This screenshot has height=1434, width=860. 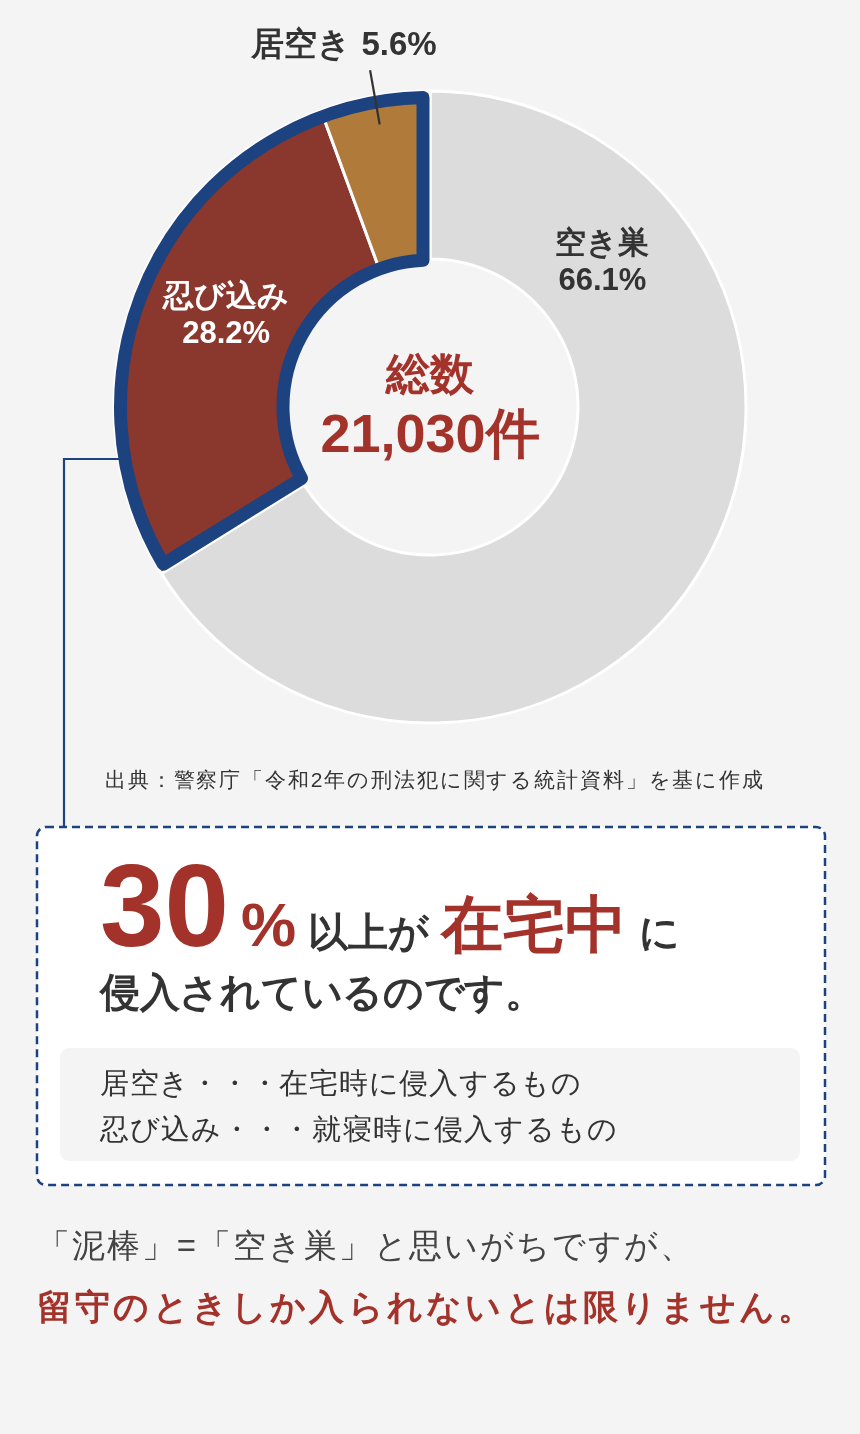 What do you see at coordinates (429, 373) in the screenshot?
I see `text: 総数` at bounding box center [429, 373].